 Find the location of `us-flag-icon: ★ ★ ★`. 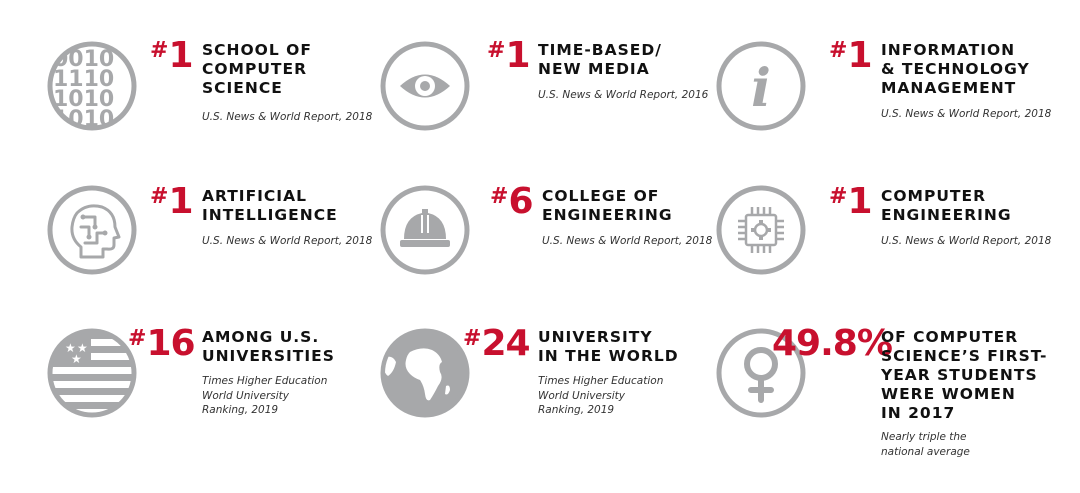

us-flag-icon: ★ ★ ★ is located at coordinates (92, 373).